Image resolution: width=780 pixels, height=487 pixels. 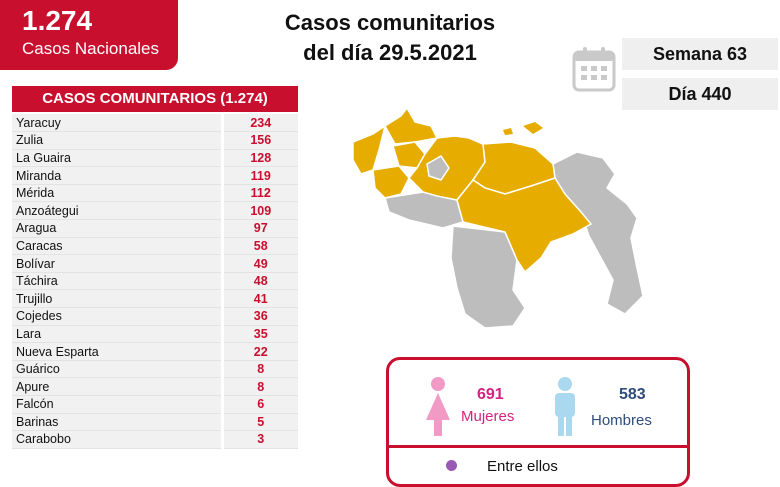 I want to click on calendar-icon, so click(x=594, y=69).